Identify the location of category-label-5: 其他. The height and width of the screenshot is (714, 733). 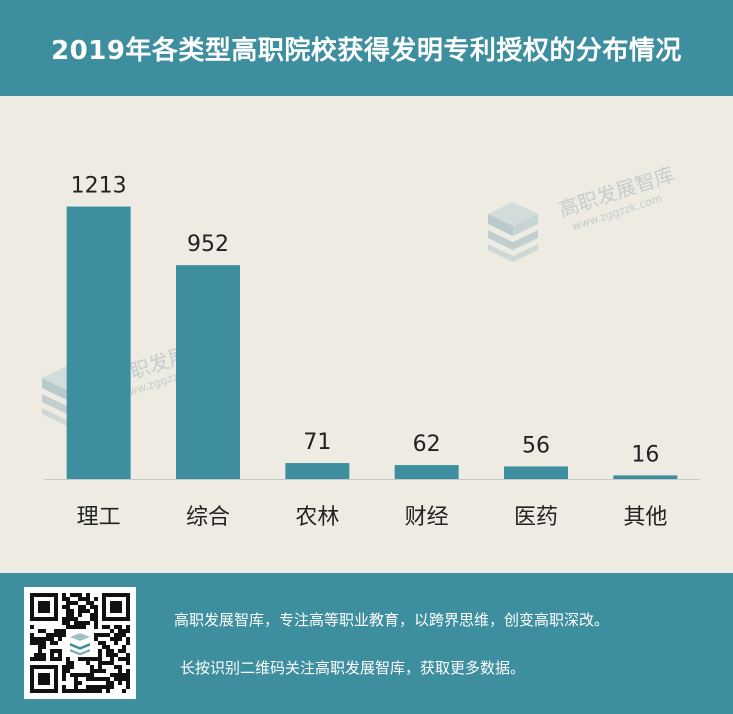
(645, 517).